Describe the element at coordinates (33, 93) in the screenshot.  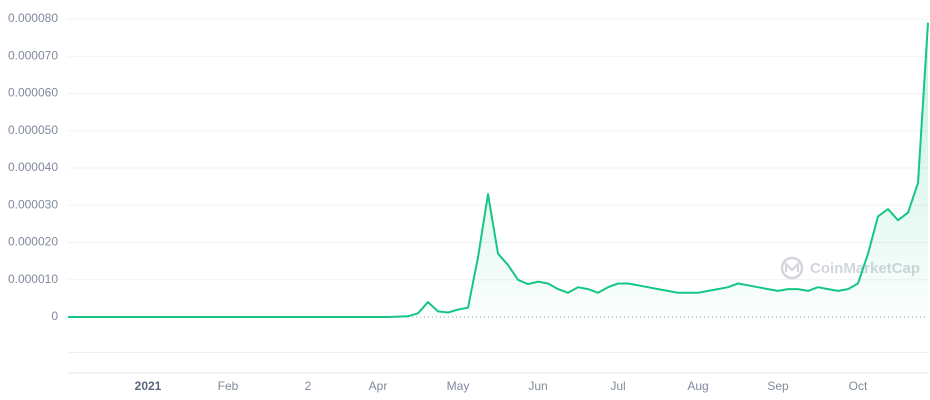
I see `y-tick-label: 0.000060` at that location.